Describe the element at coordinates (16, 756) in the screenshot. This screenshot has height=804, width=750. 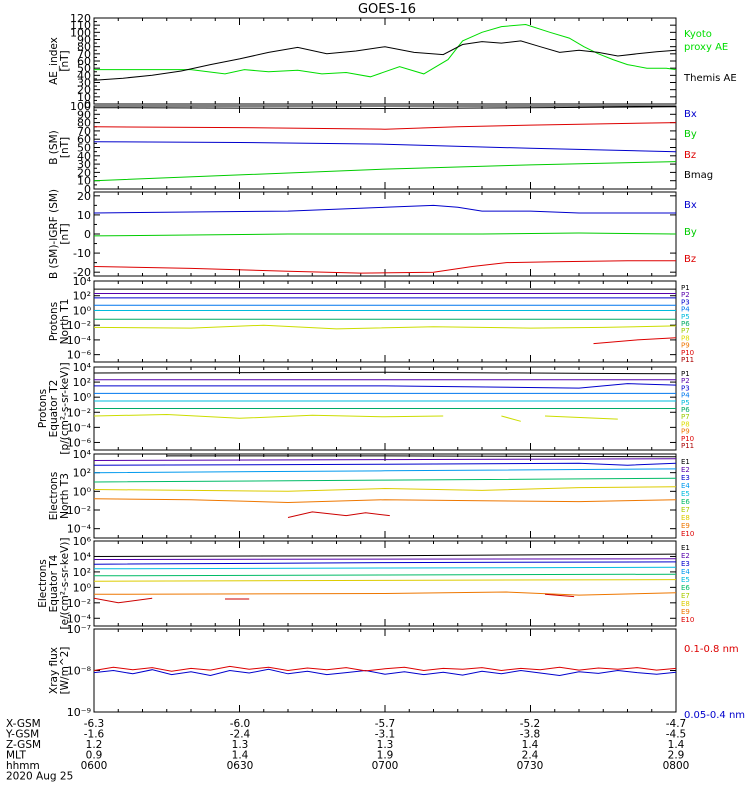
I see `x-axis-row-label: MLT` at that location.